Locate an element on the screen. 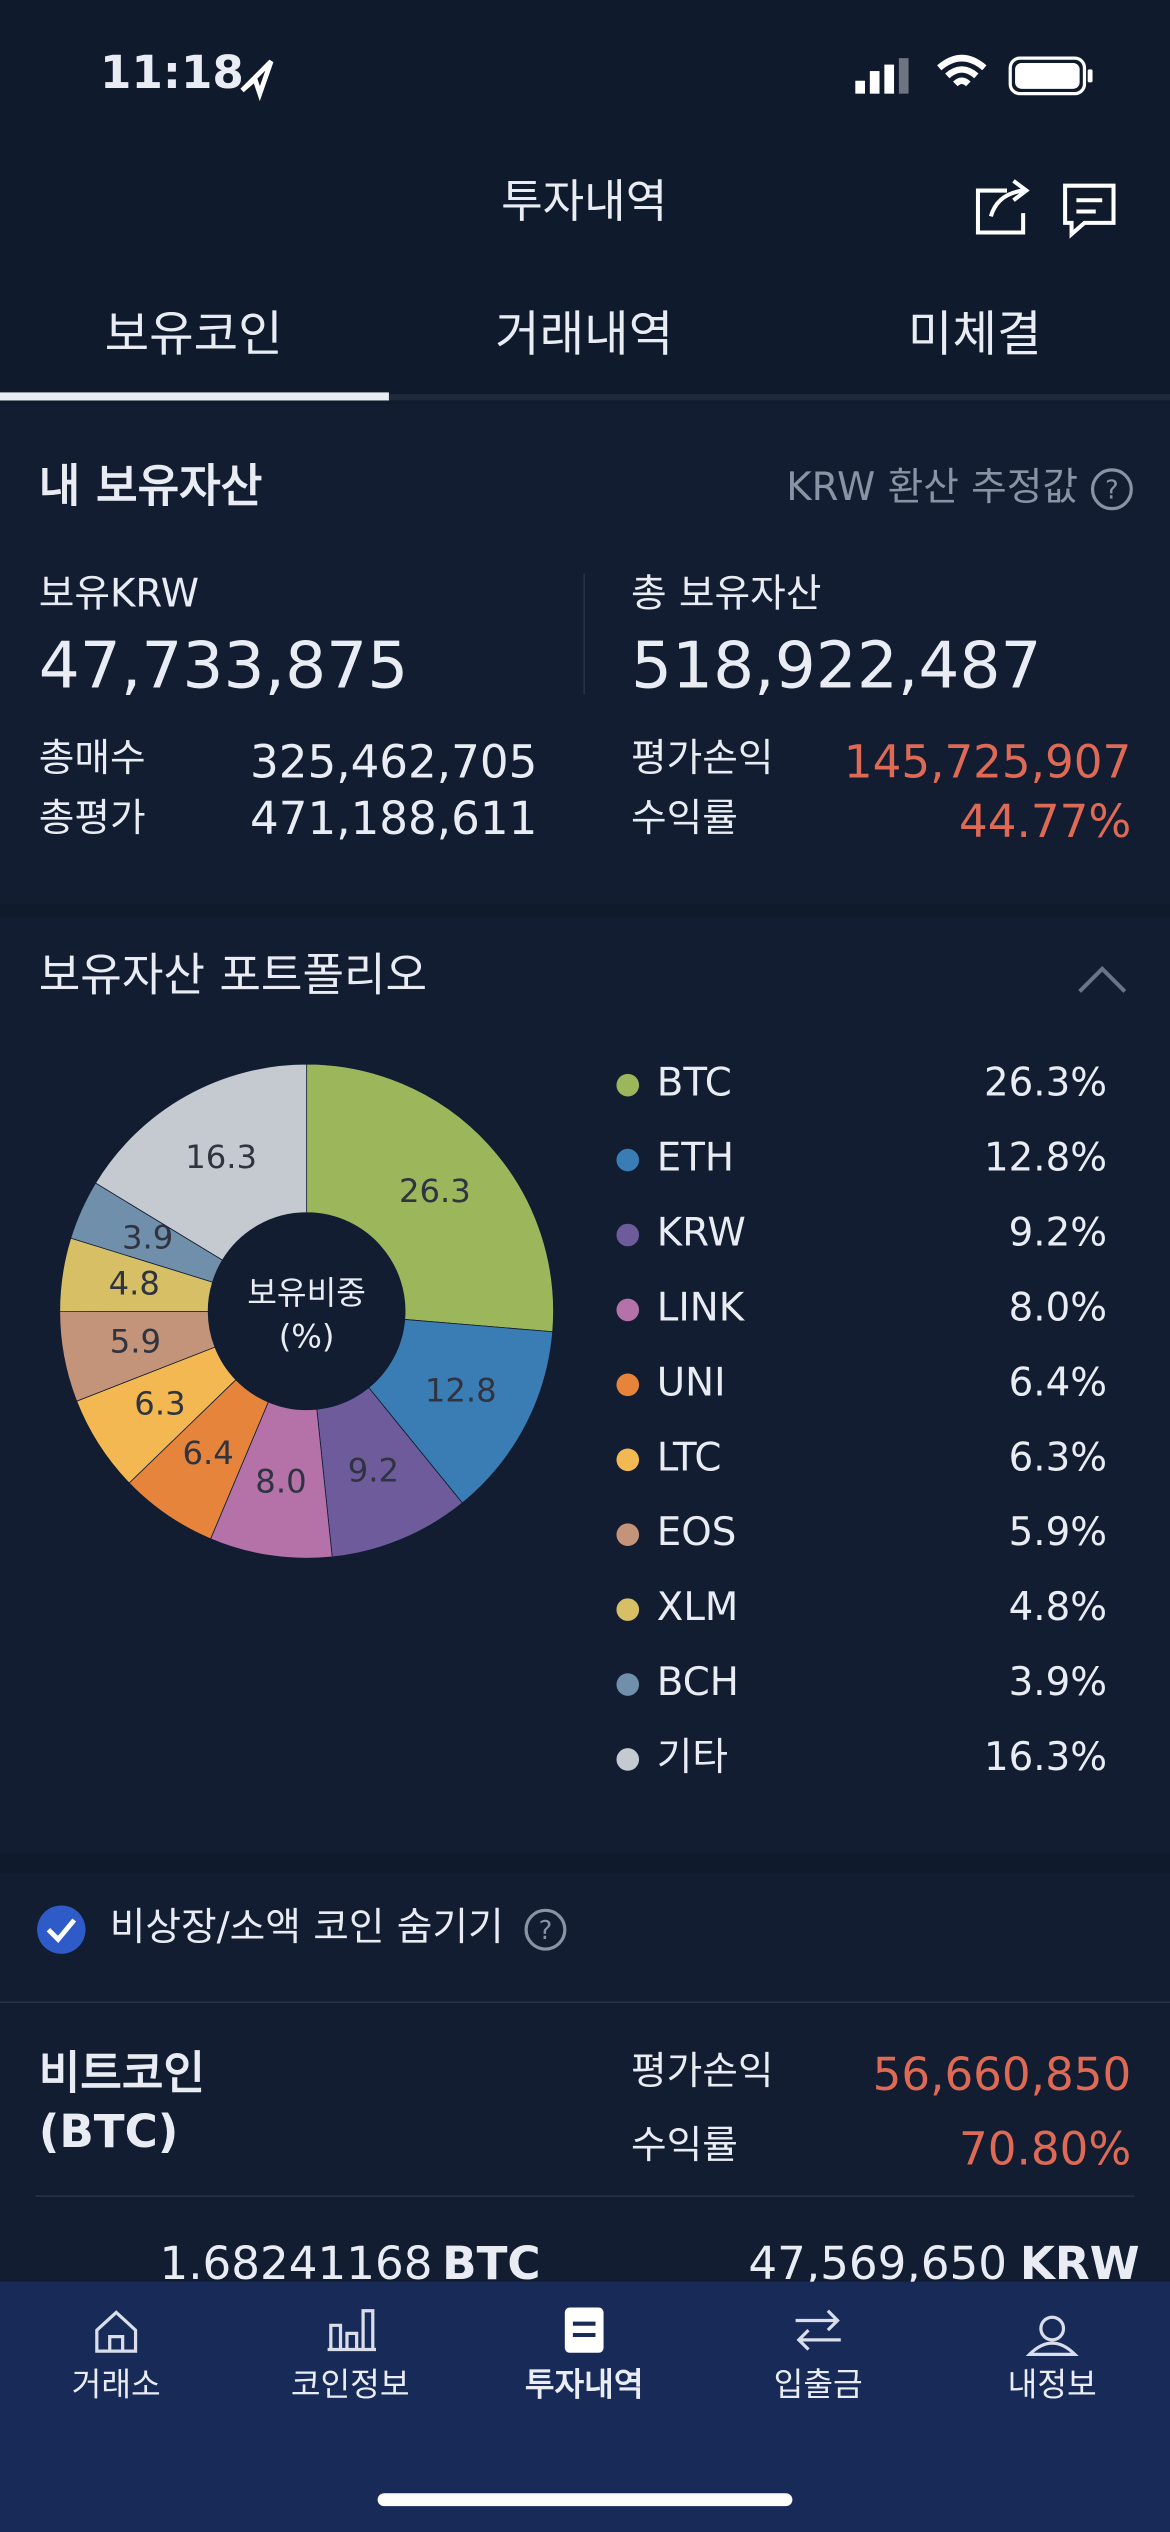 Image resolution: width=1170 pixels, height=2532 pixels. nav-icon-lines is located at coordinates (584, 2329).